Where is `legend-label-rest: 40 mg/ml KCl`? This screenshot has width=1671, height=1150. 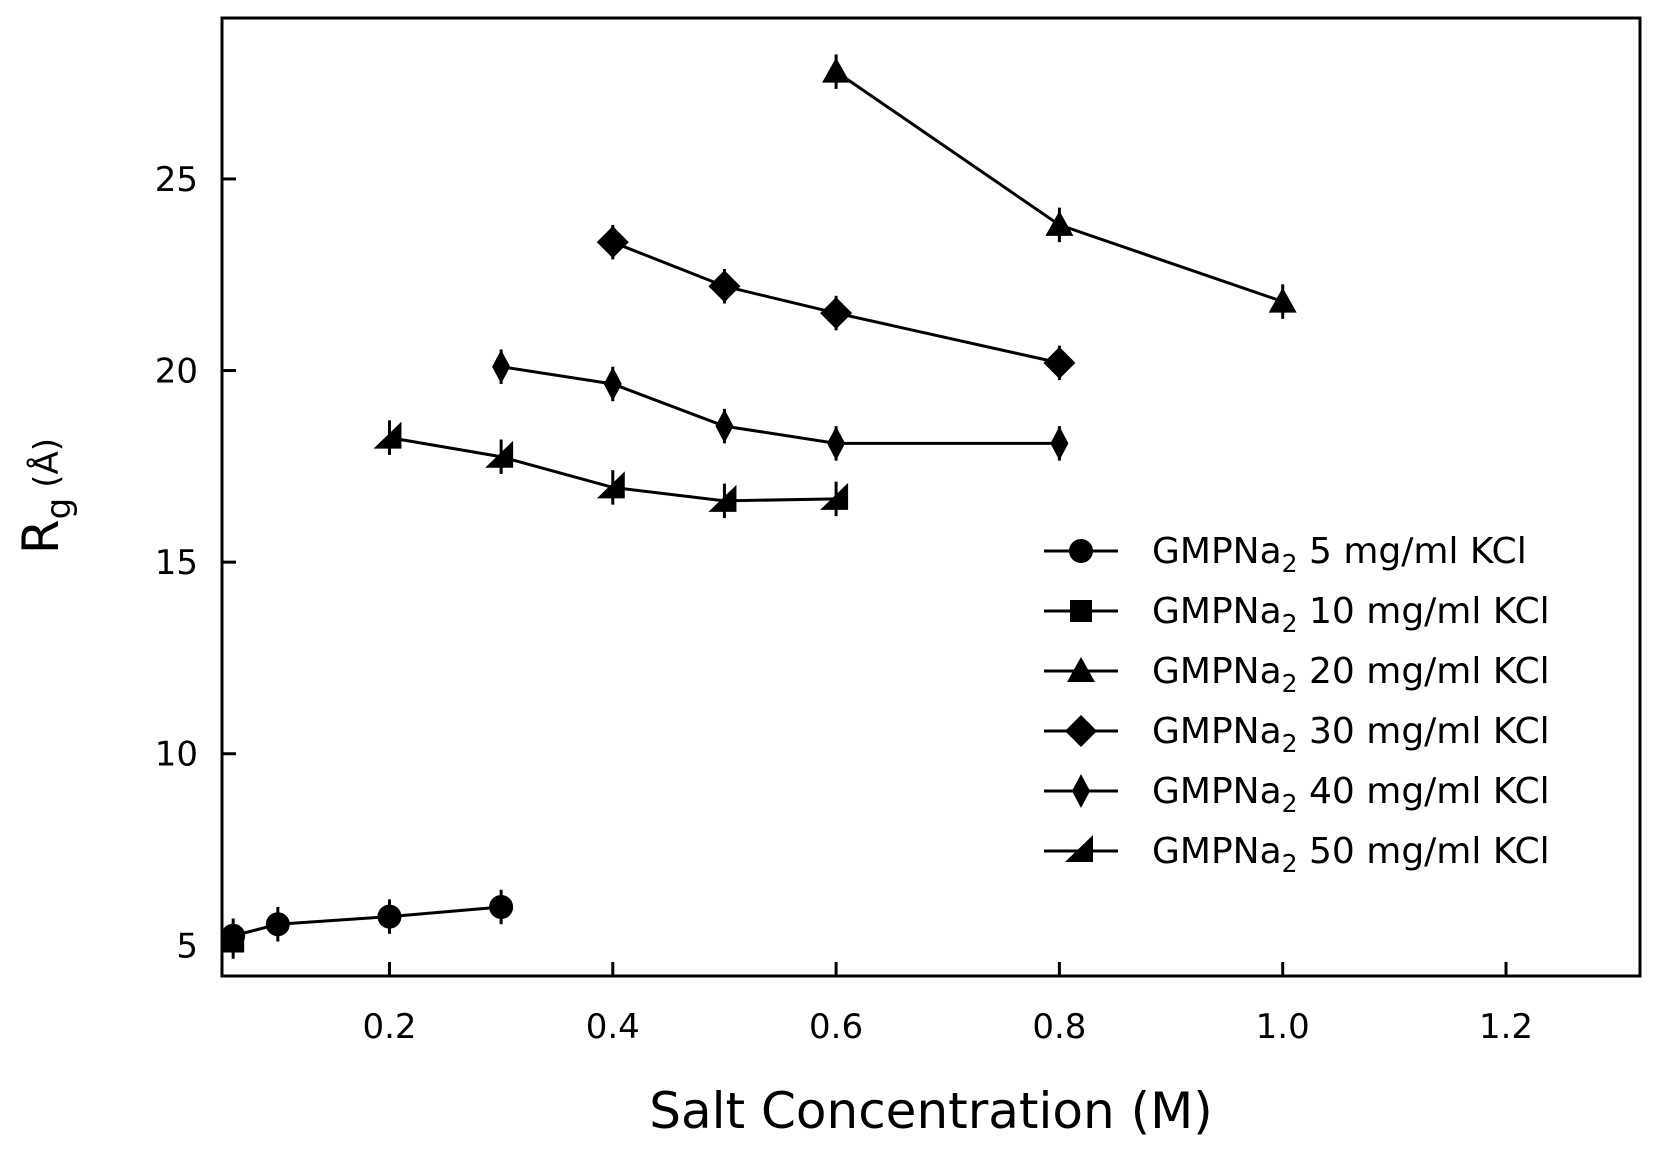
legend-label-rest: 40 mg/ml KCl is located at coordinates (1424, 791).